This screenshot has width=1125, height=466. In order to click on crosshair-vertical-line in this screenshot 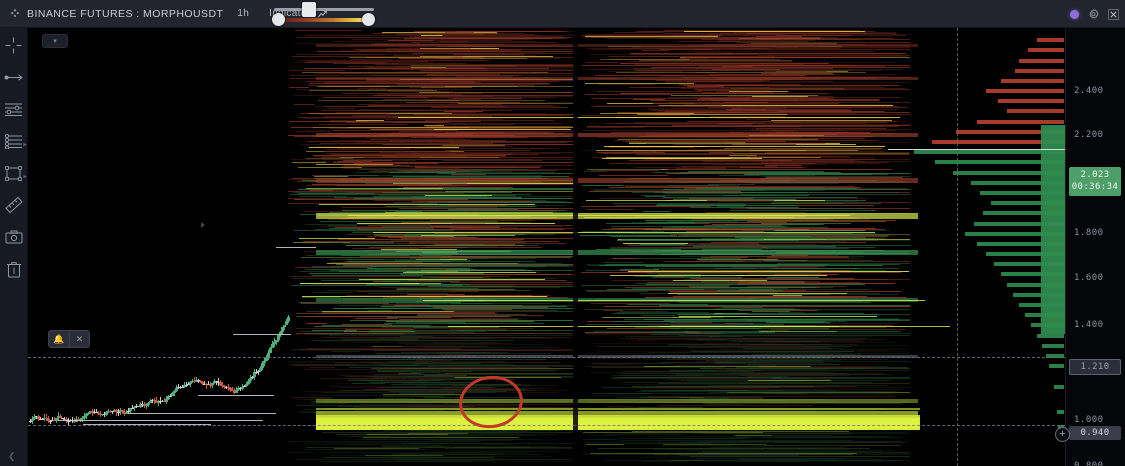, I will do `click(957, 247)`.